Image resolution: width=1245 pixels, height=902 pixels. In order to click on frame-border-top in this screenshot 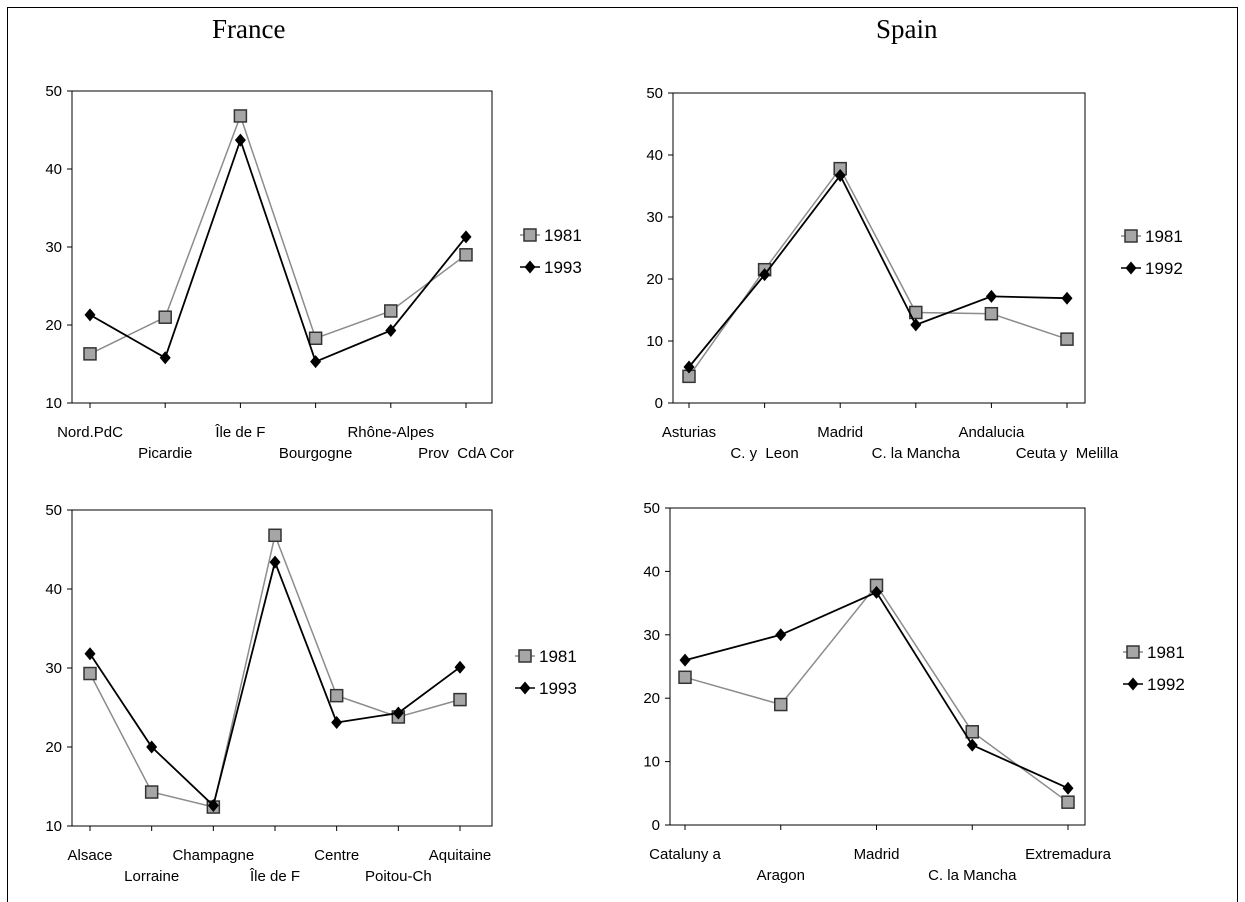, I will do `click(622, 7)`.